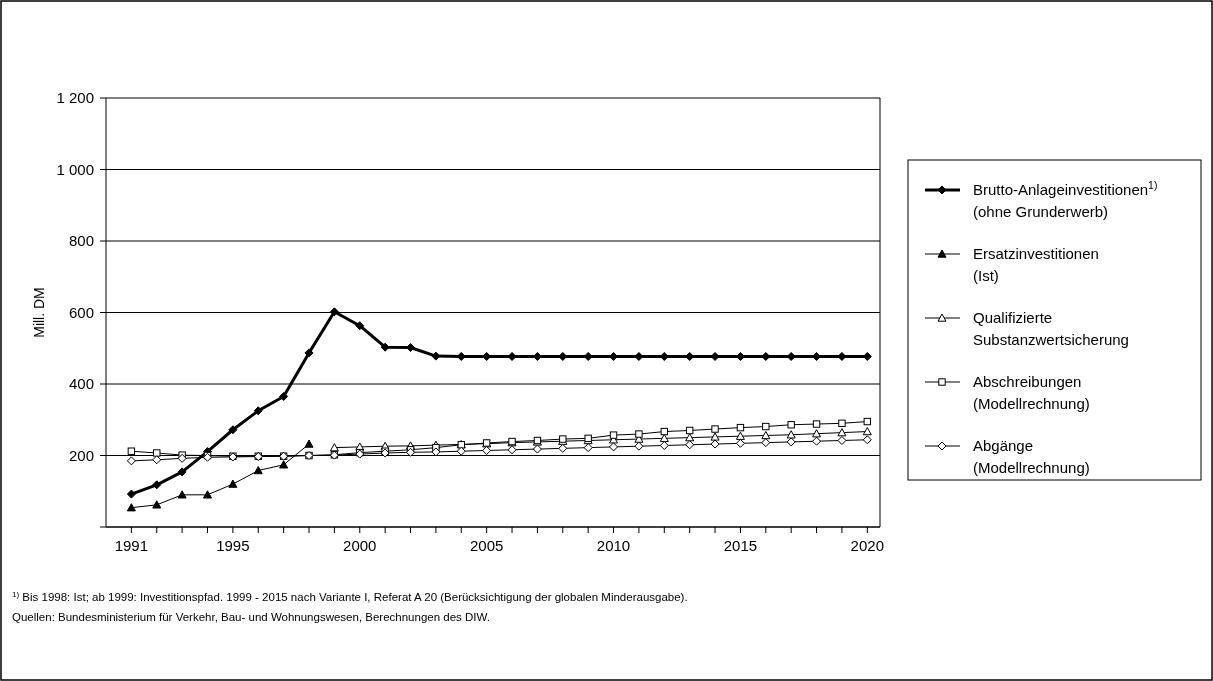 This screenshot has width=1213, height=681. Describe the element at coordinates (360, 545) in the screenshot. I see `x-tick-label: 2000` at that location.